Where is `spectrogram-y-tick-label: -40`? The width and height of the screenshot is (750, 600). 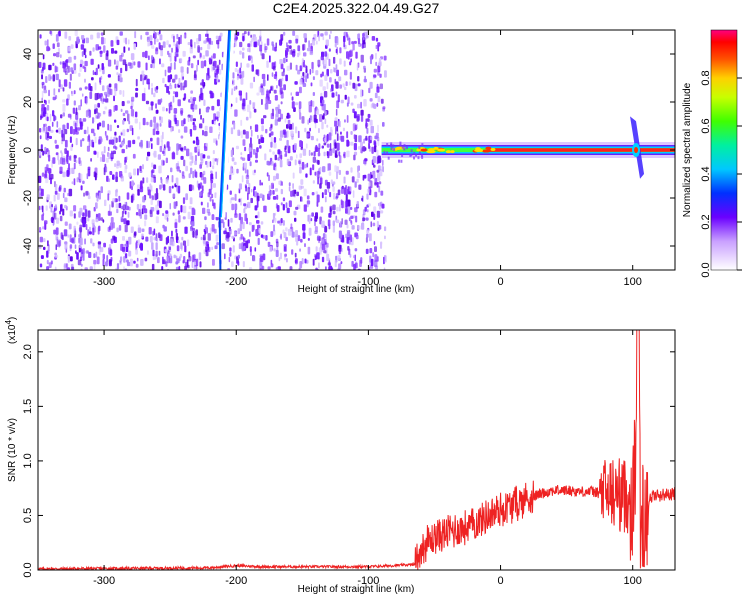 spectrogram-y-tick-label: -40 is located at coordinates (28, 246).